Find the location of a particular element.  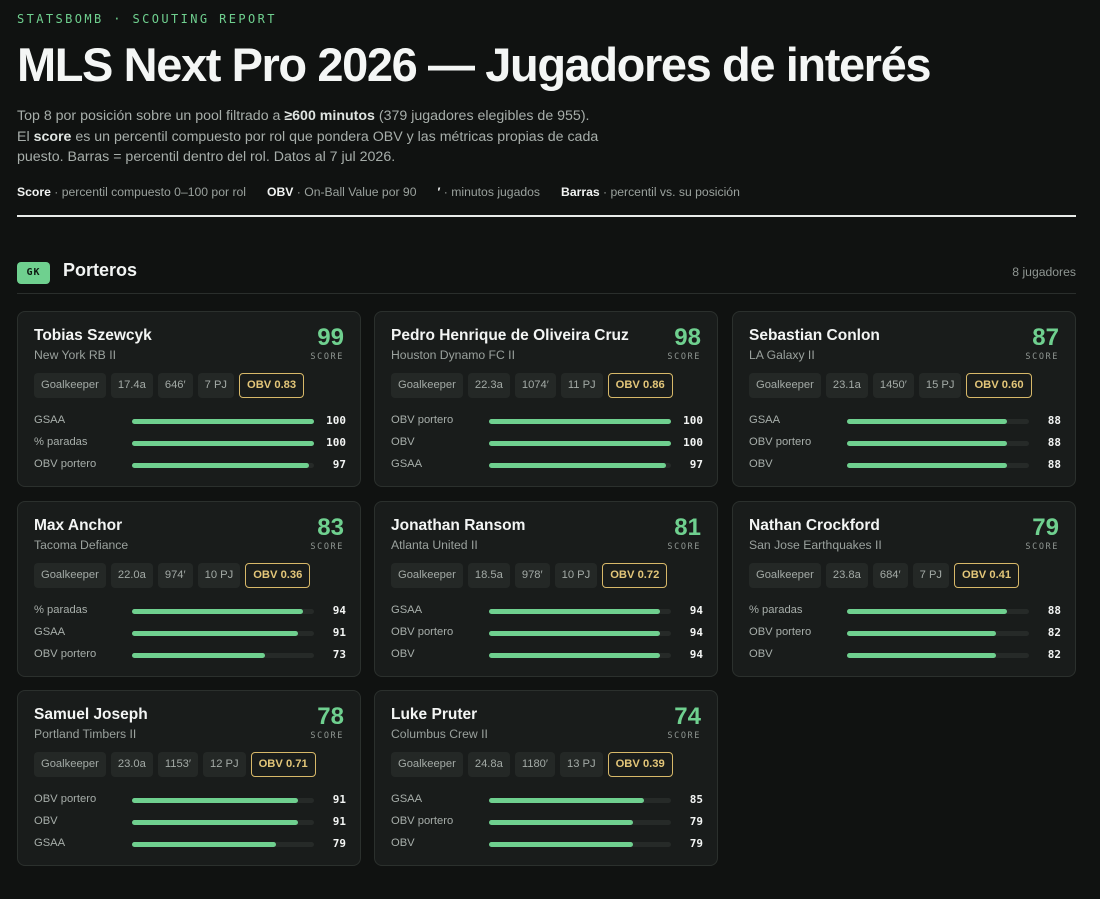

metric-row: OBV 91 is located at coordinates (190, 824).